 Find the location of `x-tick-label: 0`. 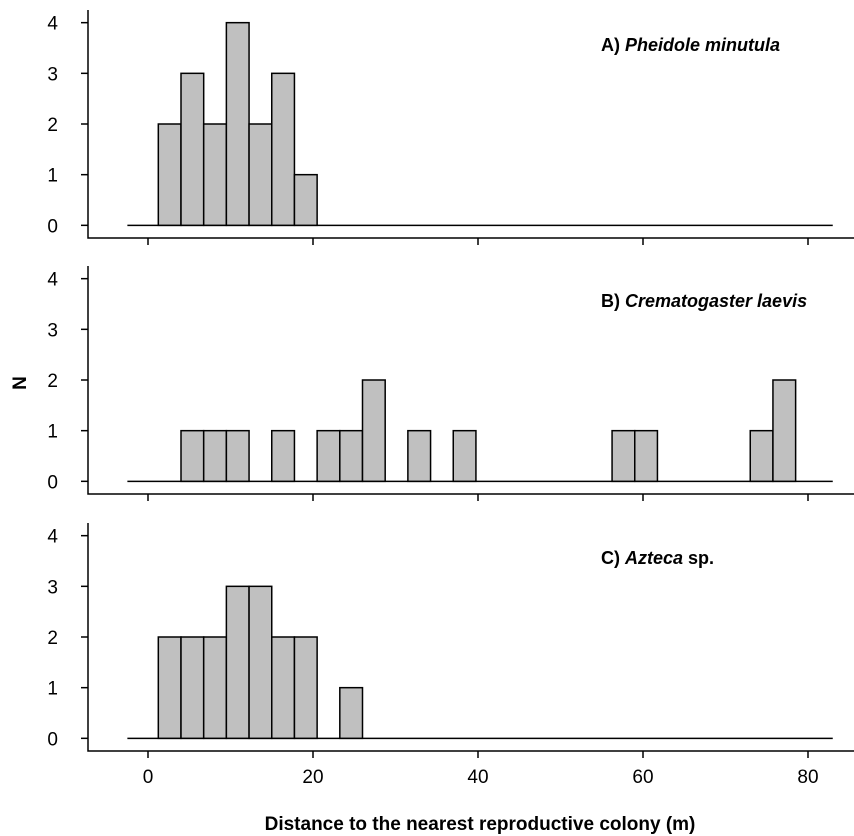

x-tick-label: 0 is located at coordinates (148, 777).